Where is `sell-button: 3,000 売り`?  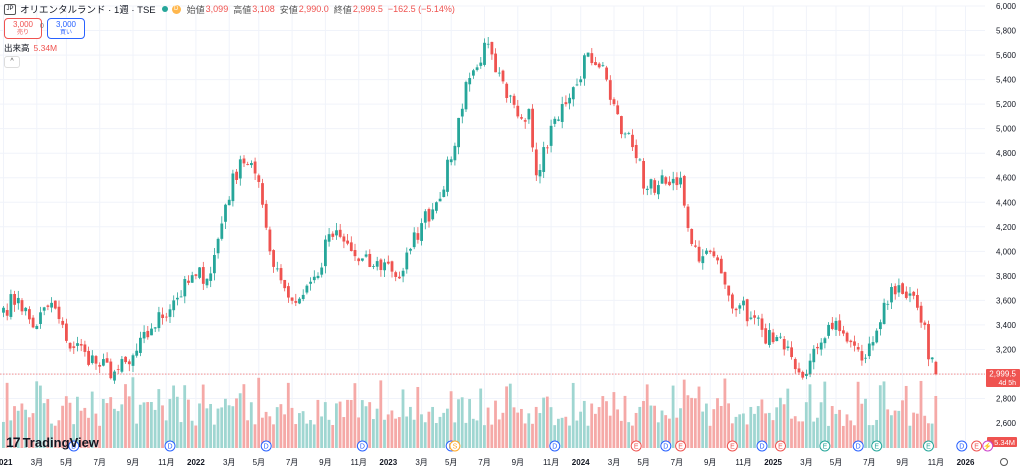 sell-button: 3,000 売り is located at coordinates (23, 28).